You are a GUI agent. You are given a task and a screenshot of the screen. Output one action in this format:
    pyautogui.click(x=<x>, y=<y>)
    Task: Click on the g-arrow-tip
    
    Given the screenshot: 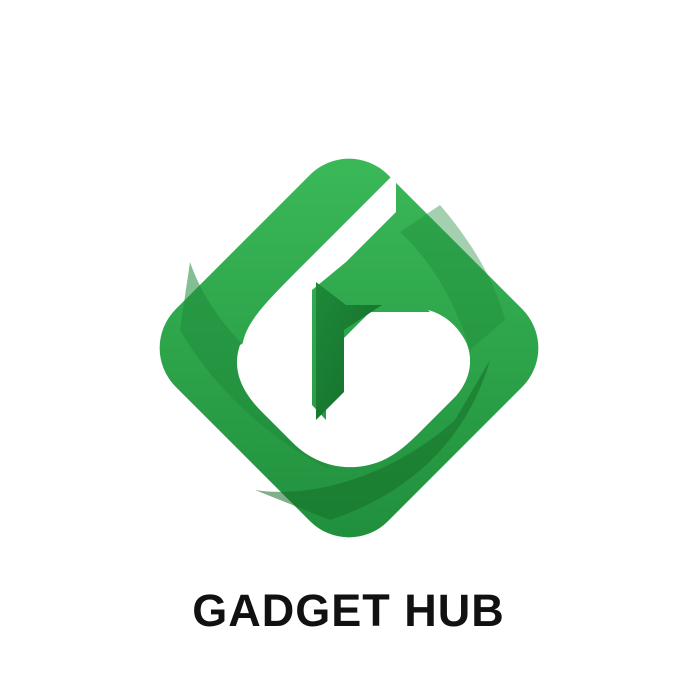 What is the action you would take?
    pyautogui.click(x=349, y=351)
    